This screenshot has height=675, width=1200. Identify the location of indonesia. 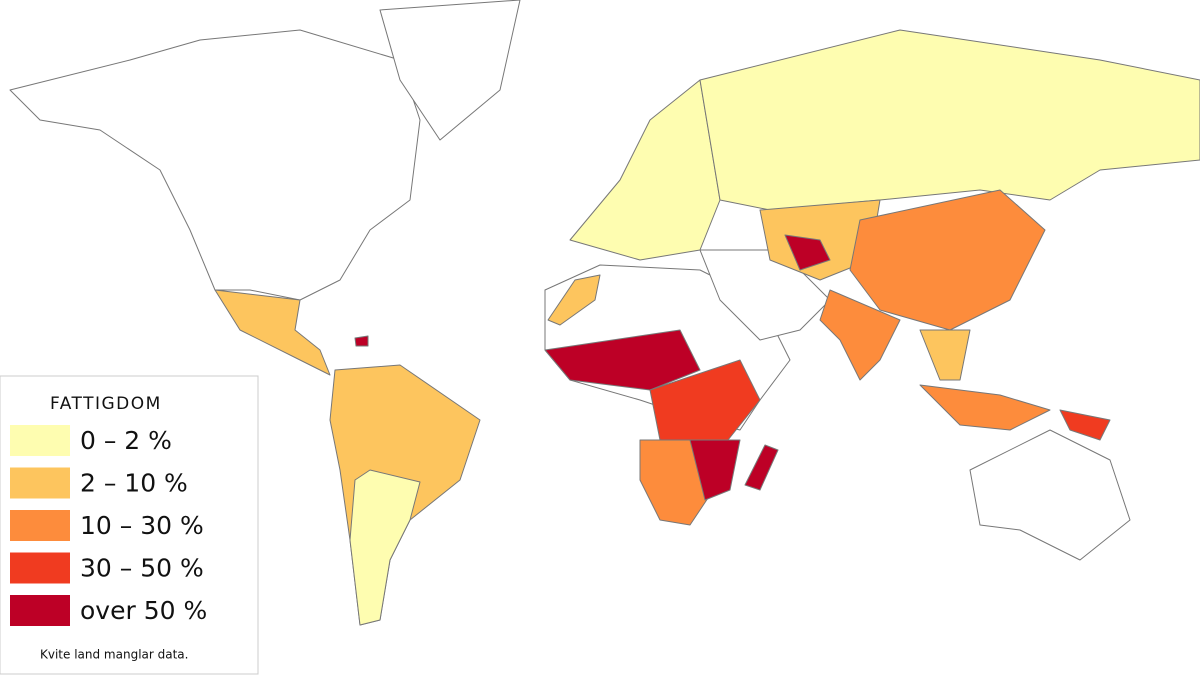
(985, 407).